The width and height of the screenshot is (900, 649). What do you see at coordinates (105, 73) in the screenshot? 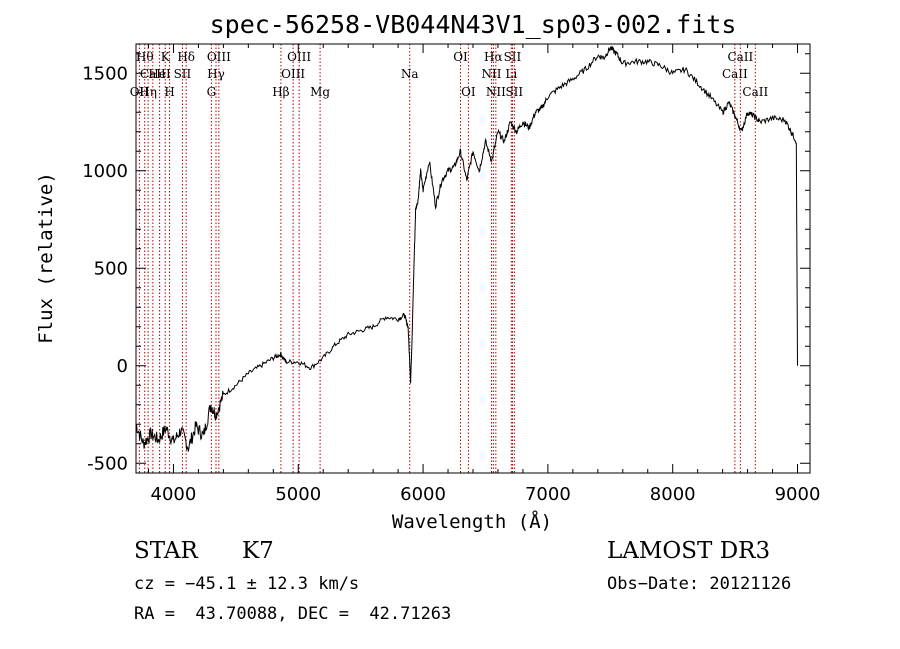
I see `y-tick-label: 1500` at bounding box center [105, 73].